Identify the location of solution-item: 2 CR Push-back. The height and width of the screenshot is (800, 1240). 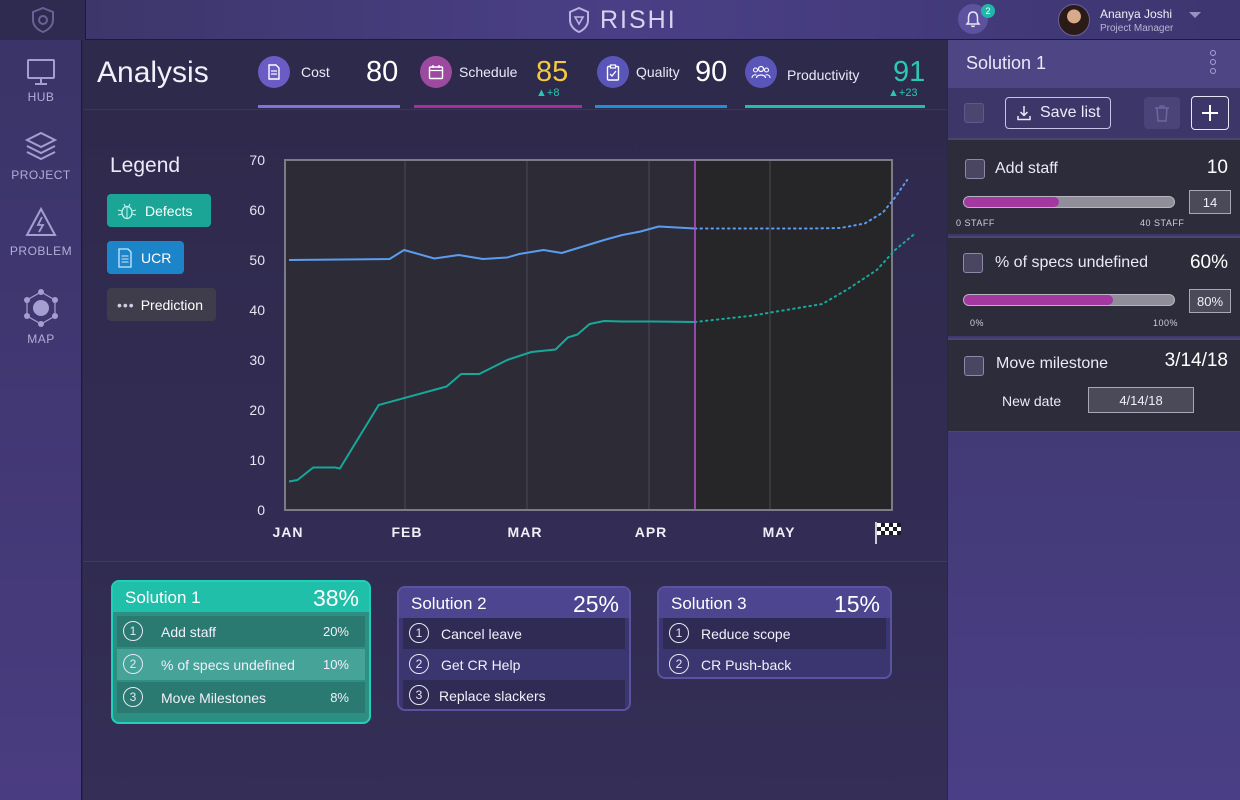
(774, 663).